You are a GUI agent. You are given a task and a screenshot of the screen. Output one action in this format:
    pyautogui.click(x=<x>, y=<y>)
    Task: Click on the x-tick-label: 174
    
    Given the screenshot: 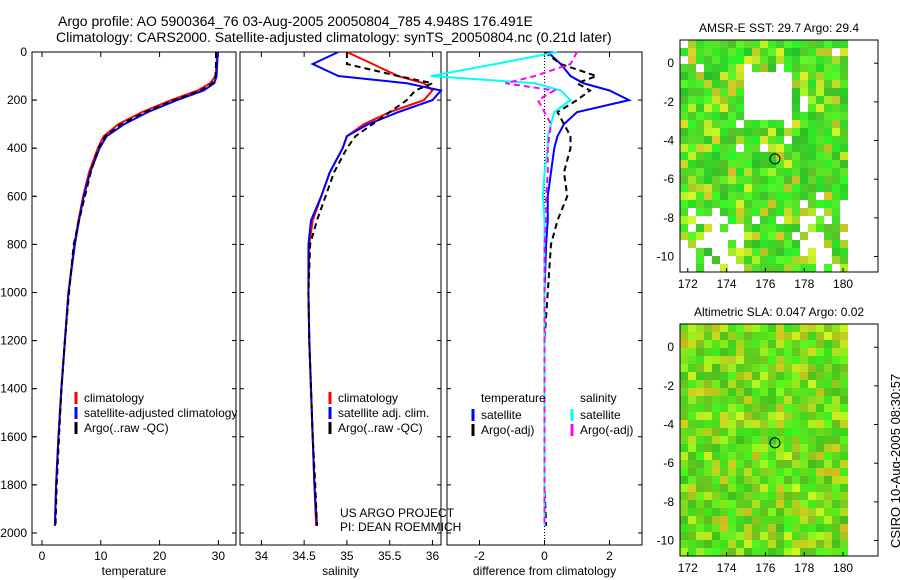 What is the action you would take?
    pyautogui.click(x=727, y=284)
    